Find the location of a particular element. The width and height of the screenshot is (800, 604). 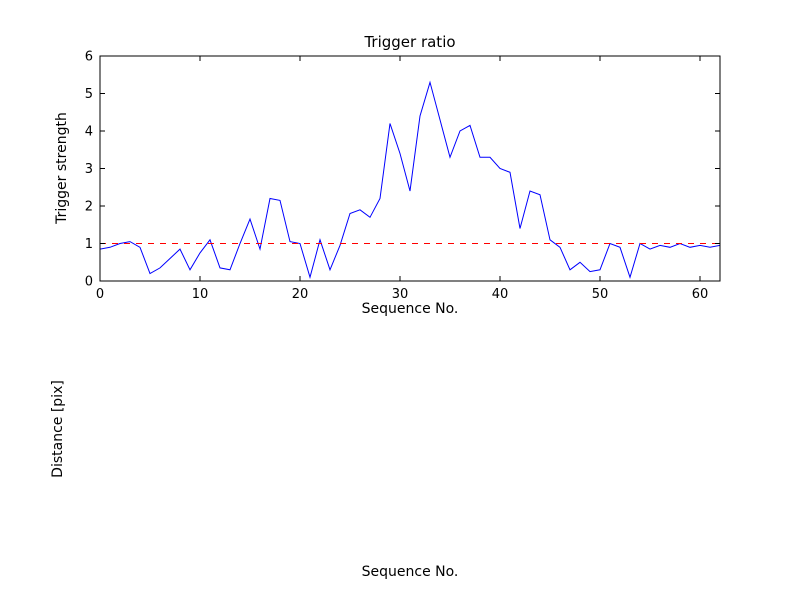

x-tick-label: 40 is located at coordinates (500, 294).